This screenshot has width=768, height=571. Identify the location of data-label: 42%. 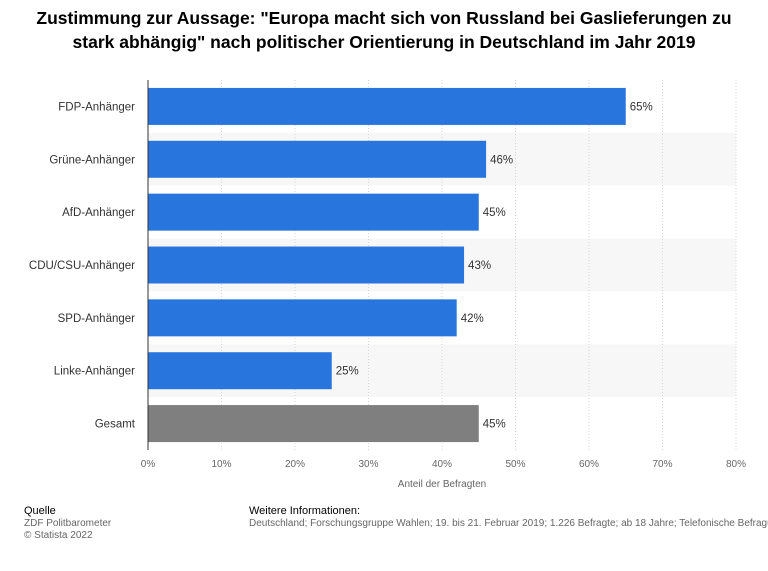
(472, 319).